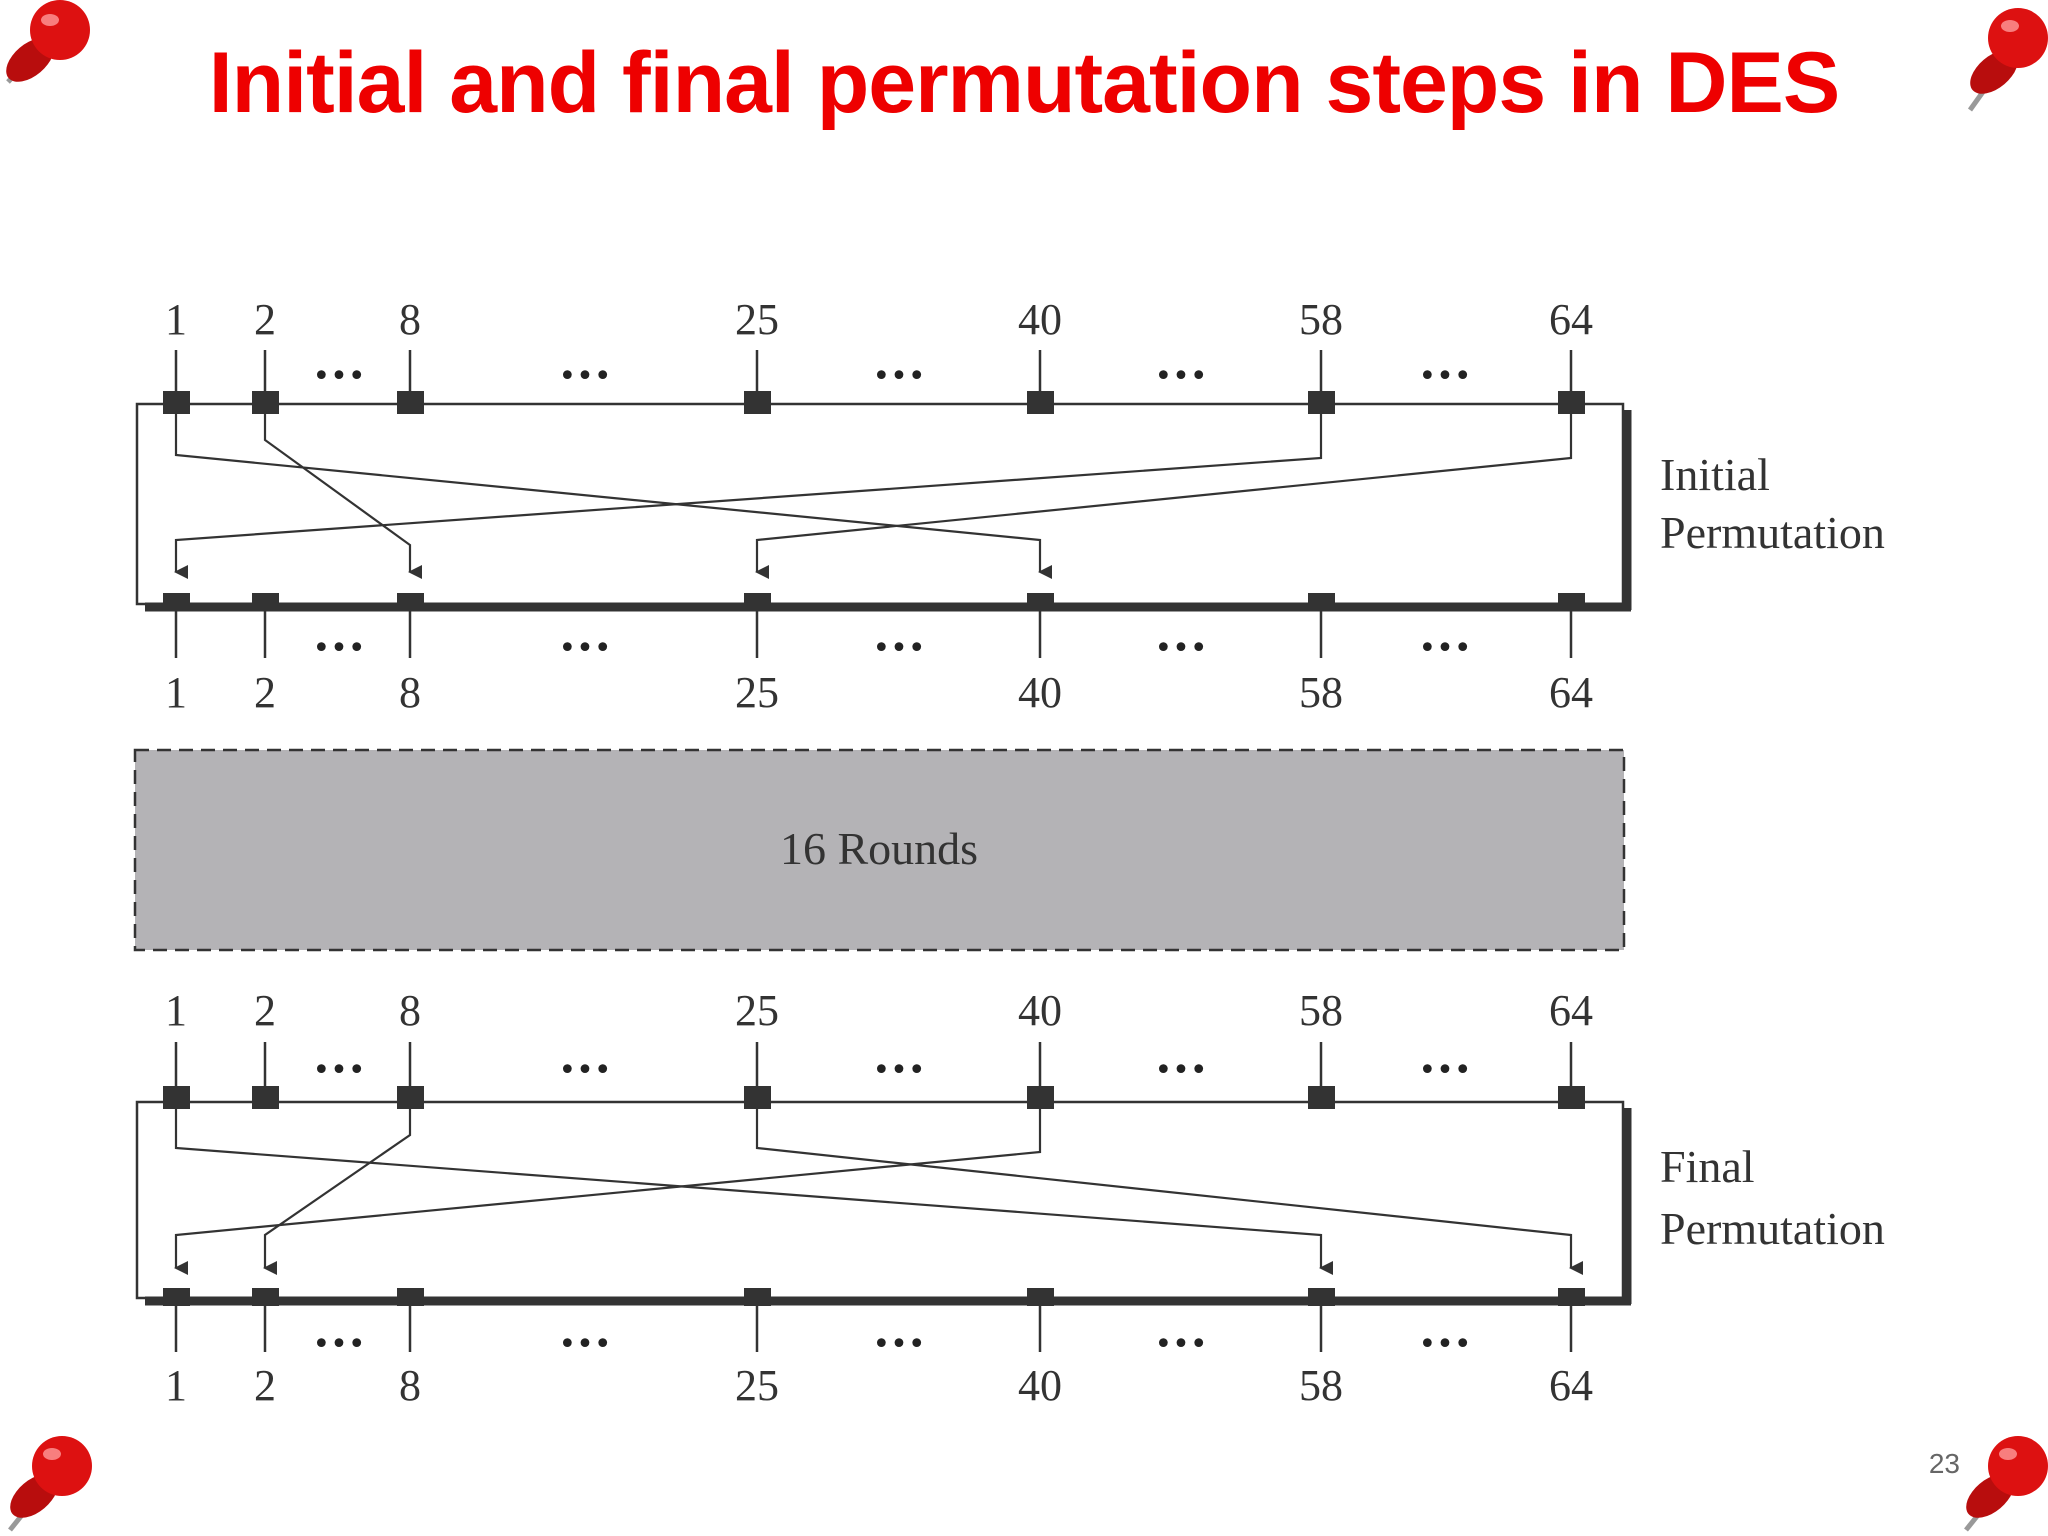 The width and height of the screenshot is (2048, 1536). Describe the element at coordinates (1571, 692) in the screenshot. I see `ip-bottom-label-64: 64` at that location.